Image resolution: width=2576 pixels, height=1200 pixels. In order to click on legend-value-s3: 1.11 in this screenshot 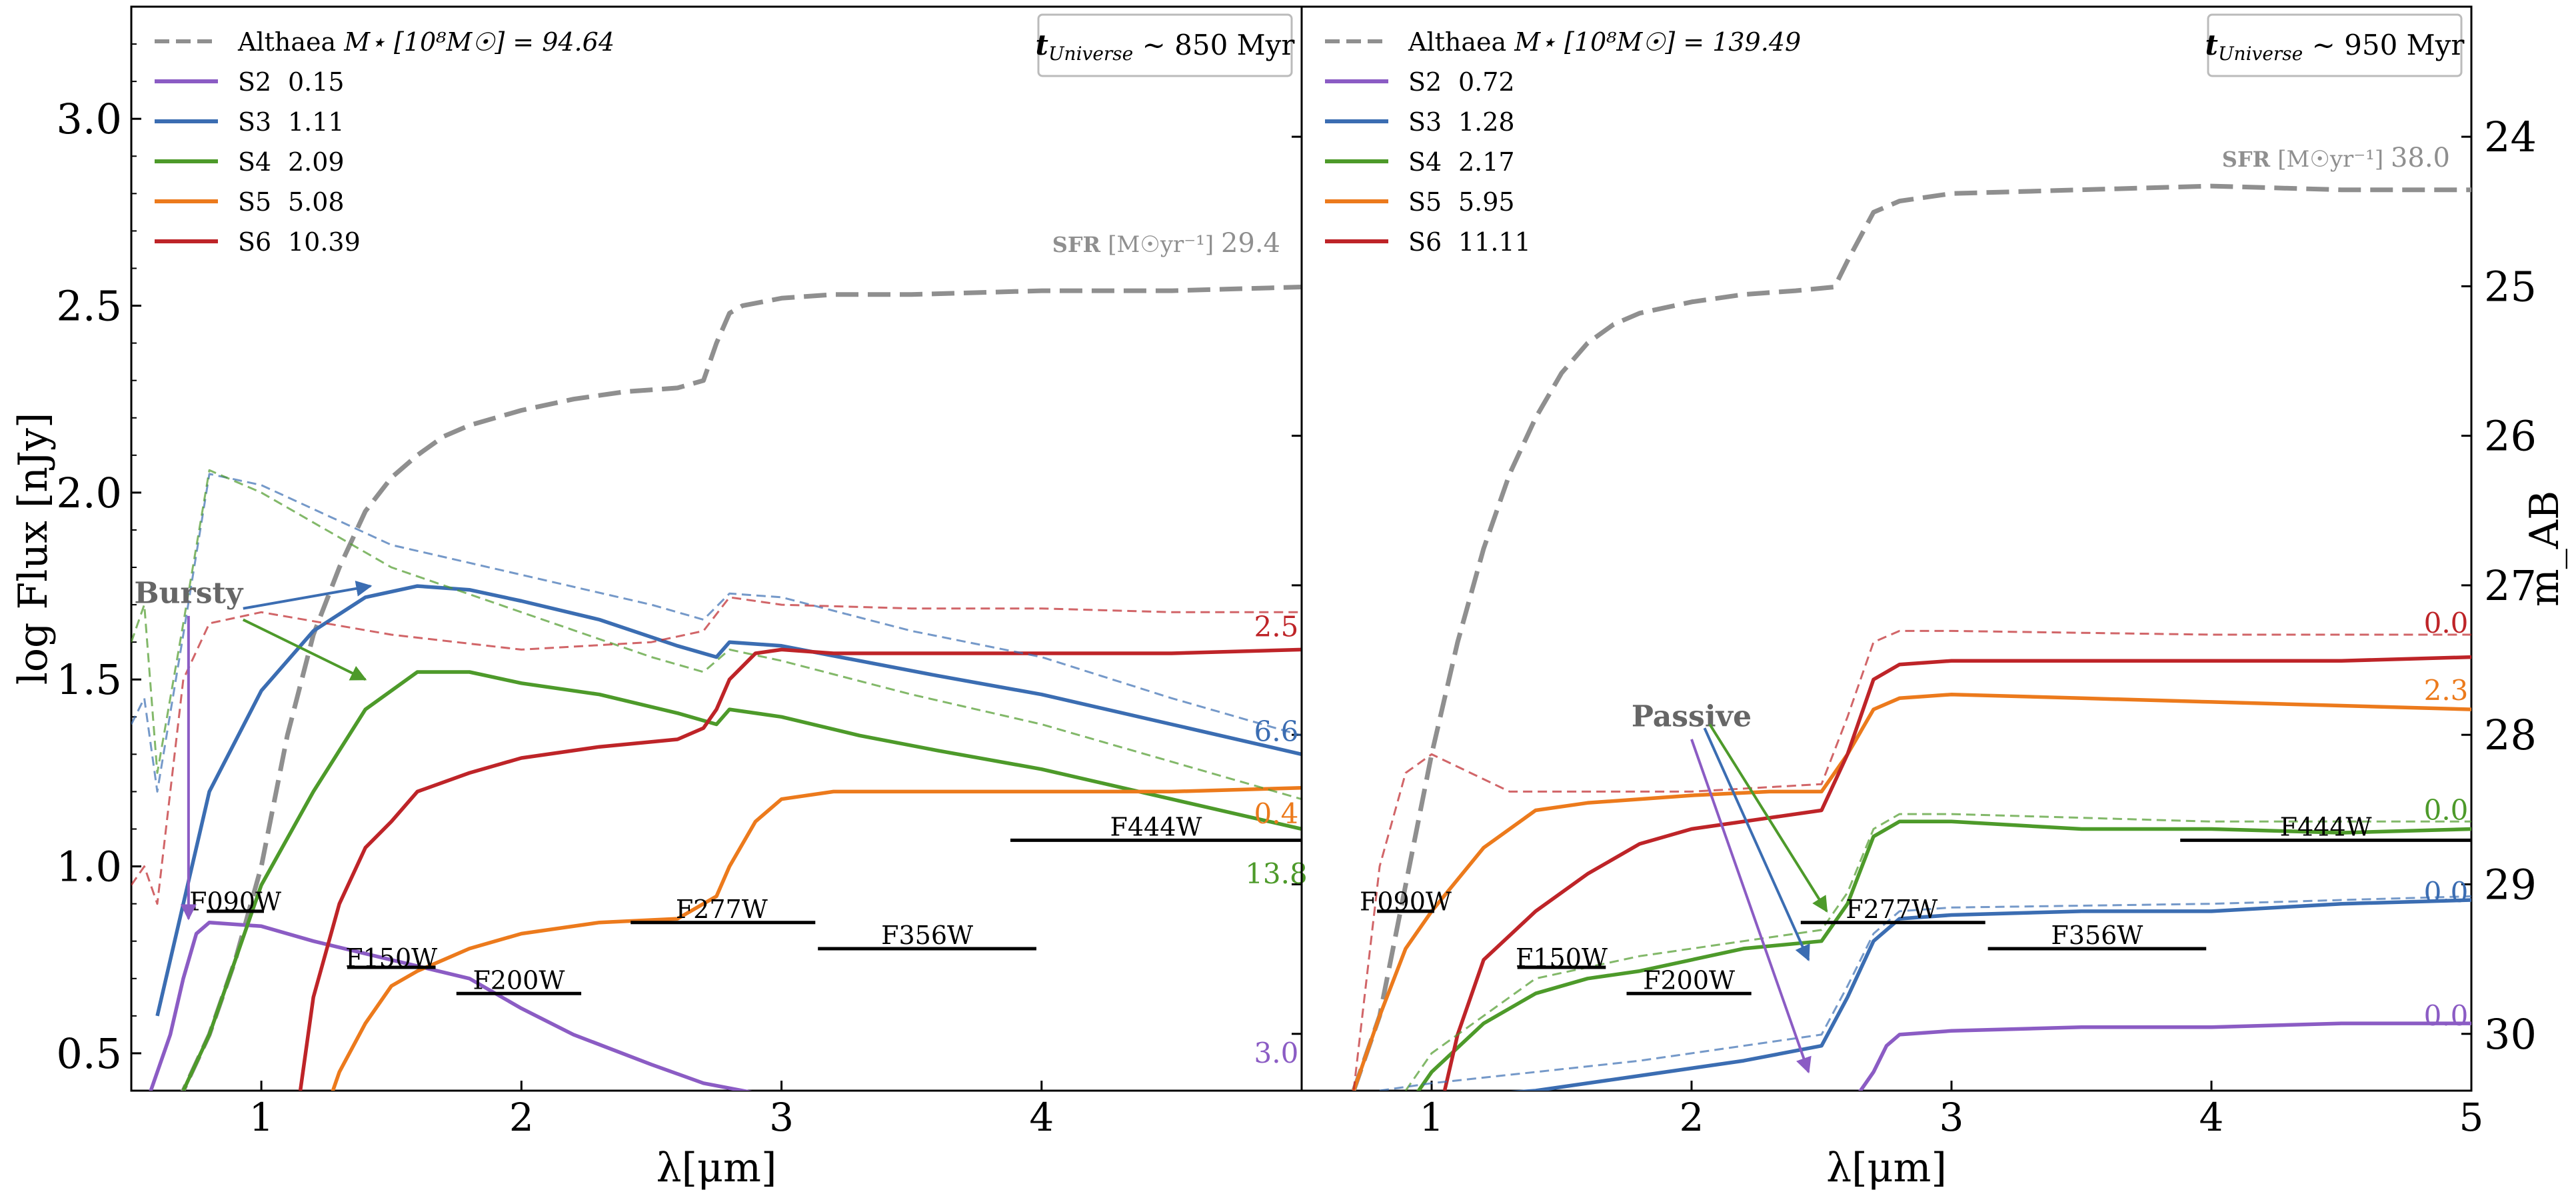, I will do `click(316, 122)`.